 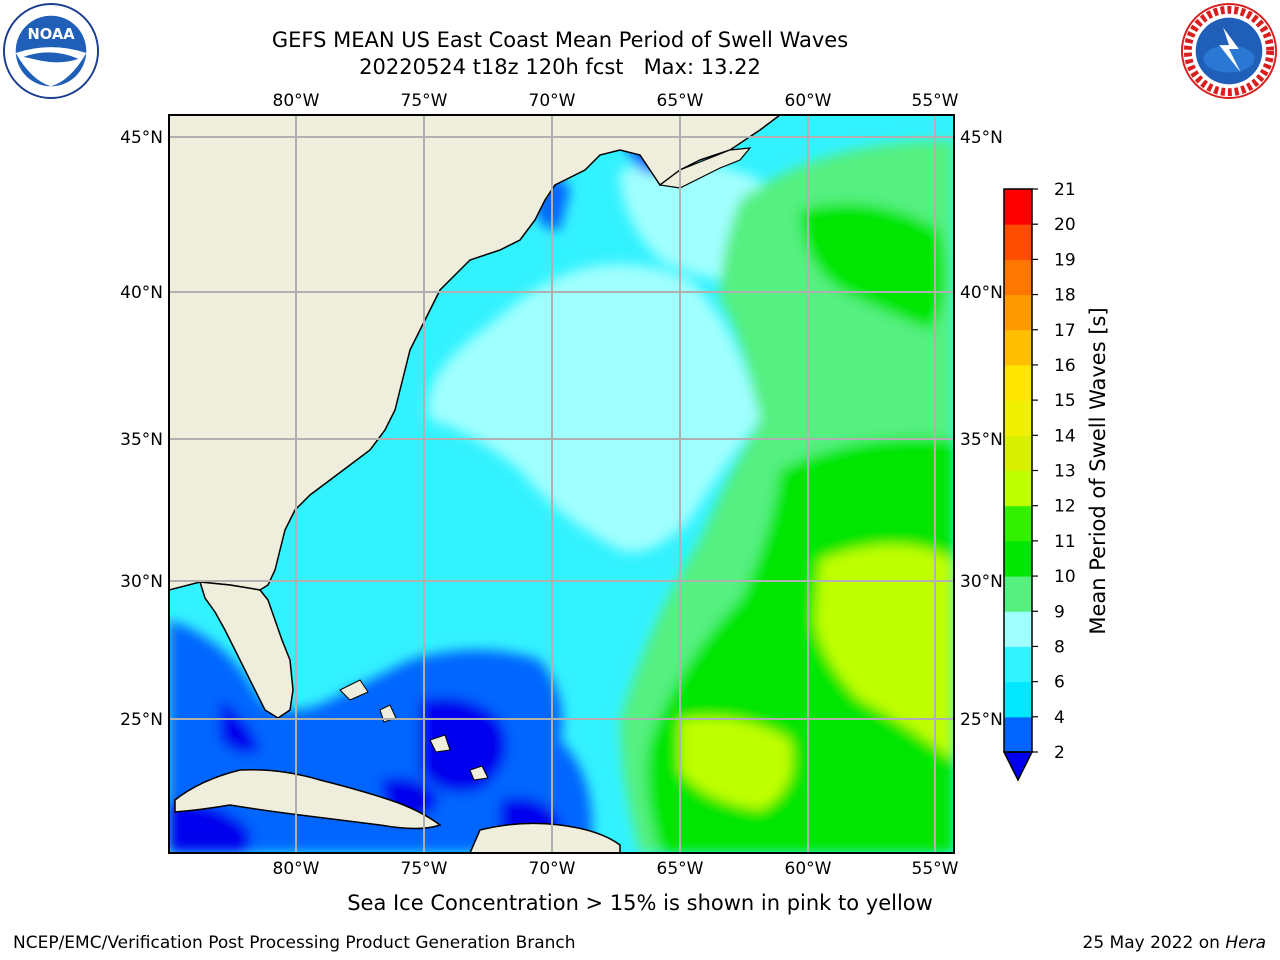 What do you see at coordinates (552, 101) in the screenshot?
I see `lon-label-top: 70°W` at bounding box center [552, 101].